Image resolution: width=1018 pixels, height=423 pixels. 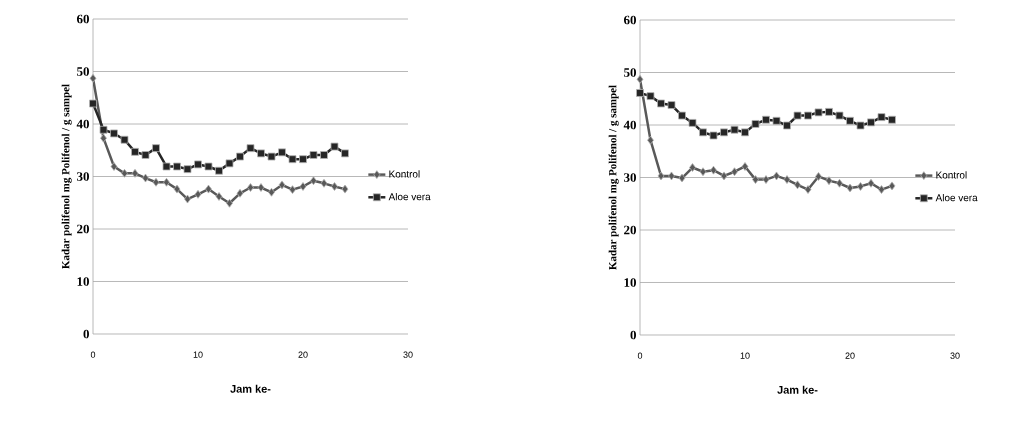 What do you see at coordinates (66, 176) in the screenshot?
I see `y-axis-title: Kadar polifenol mg Polifenol / g sampel` at bounding box center [66, 176].